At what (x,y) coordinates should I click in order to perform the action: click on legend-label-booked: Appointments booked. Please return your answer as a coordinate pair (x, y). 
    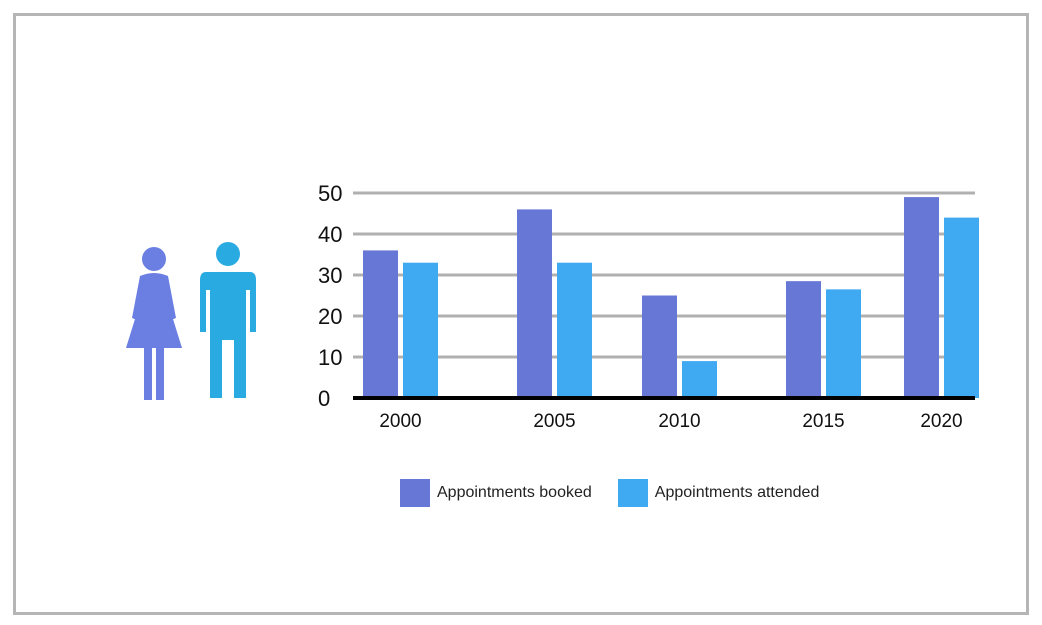
    Looking at the image, I should click on (514, 492).